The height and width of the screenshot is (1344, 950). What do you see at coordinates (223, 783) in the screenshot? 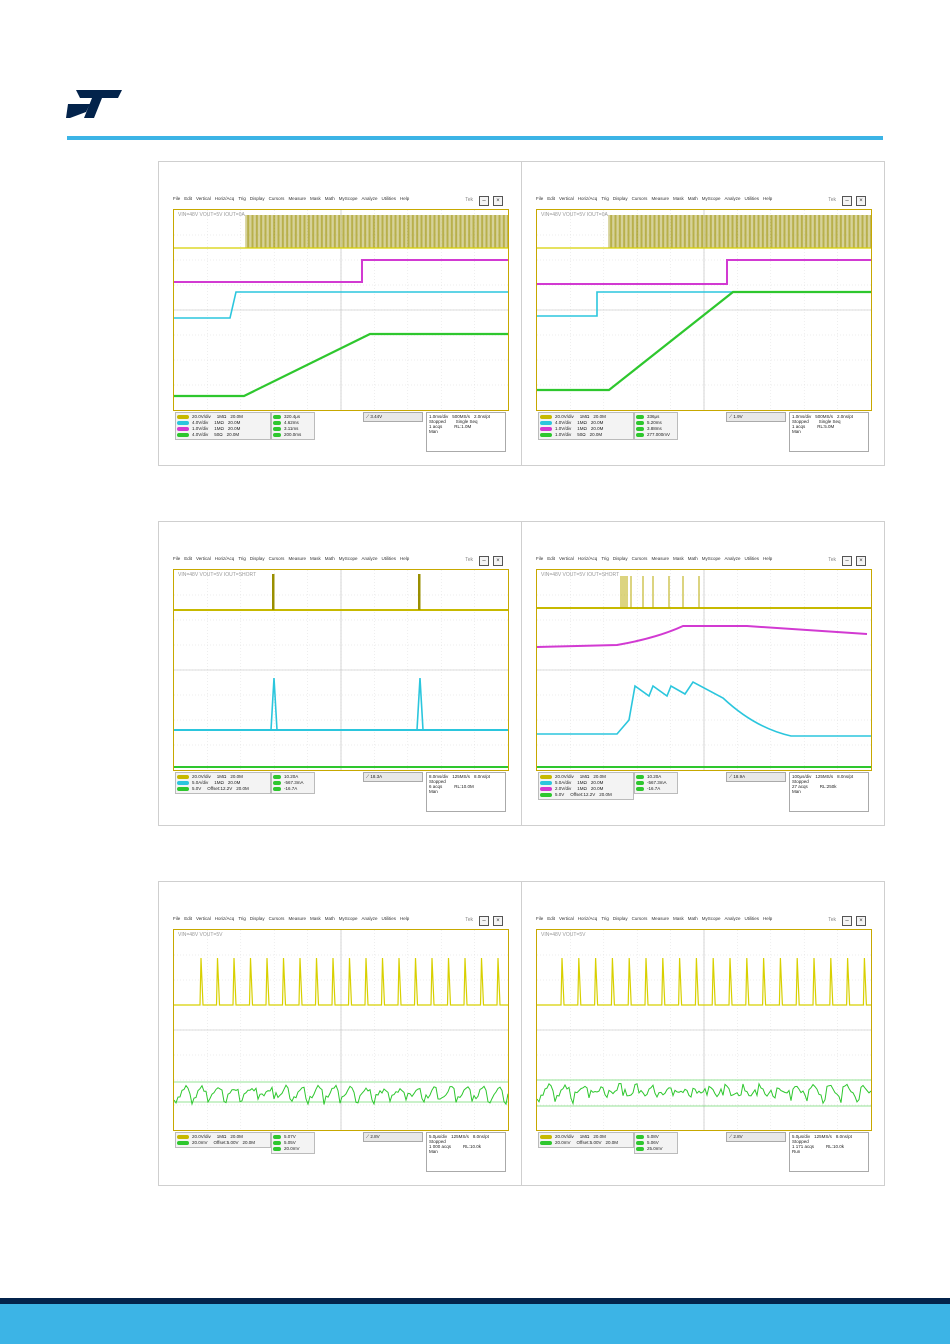
I see `channel-row: 5.0A/div 1MΩ 20.0M` at bounding box center [223, 783].